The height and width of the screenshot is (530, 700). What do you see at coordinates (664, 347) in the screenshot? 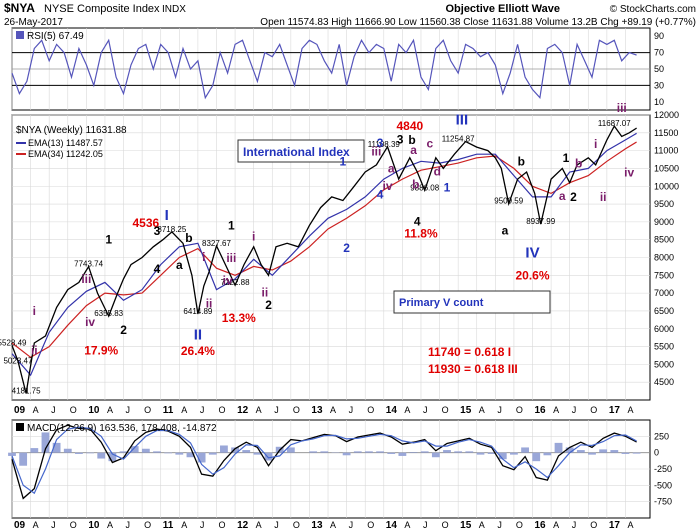
I see `price-tick-label: 5500` at bounding box center [664, 347].